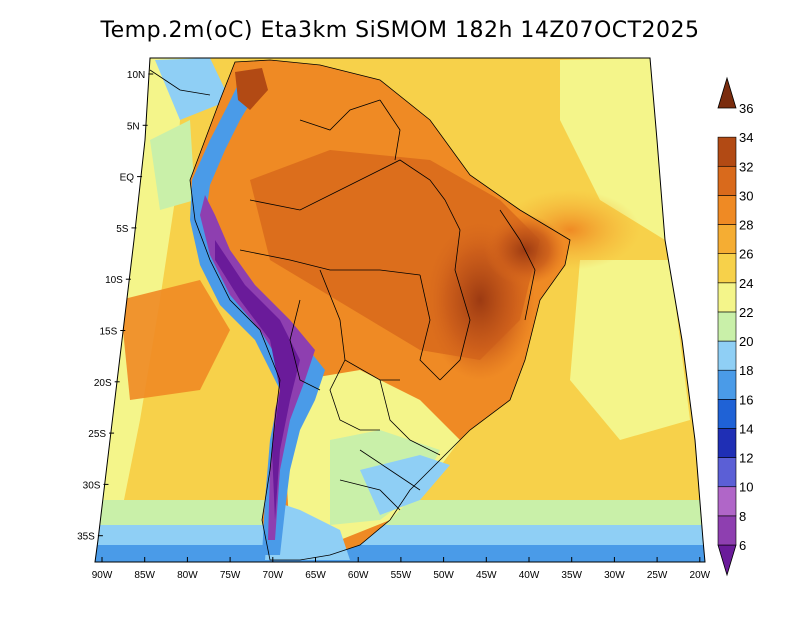 The image size is (800, 618). I want to click on lon-label: 25W, so click(657, 575).